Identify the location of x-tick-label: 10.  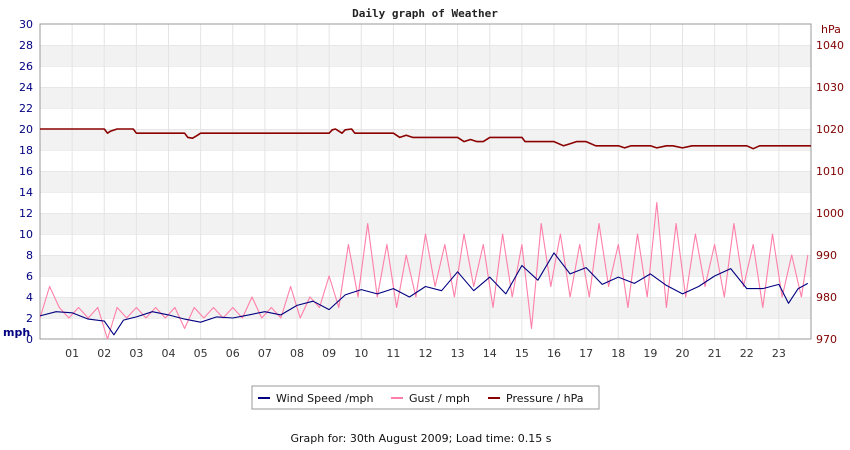
(361, 353).